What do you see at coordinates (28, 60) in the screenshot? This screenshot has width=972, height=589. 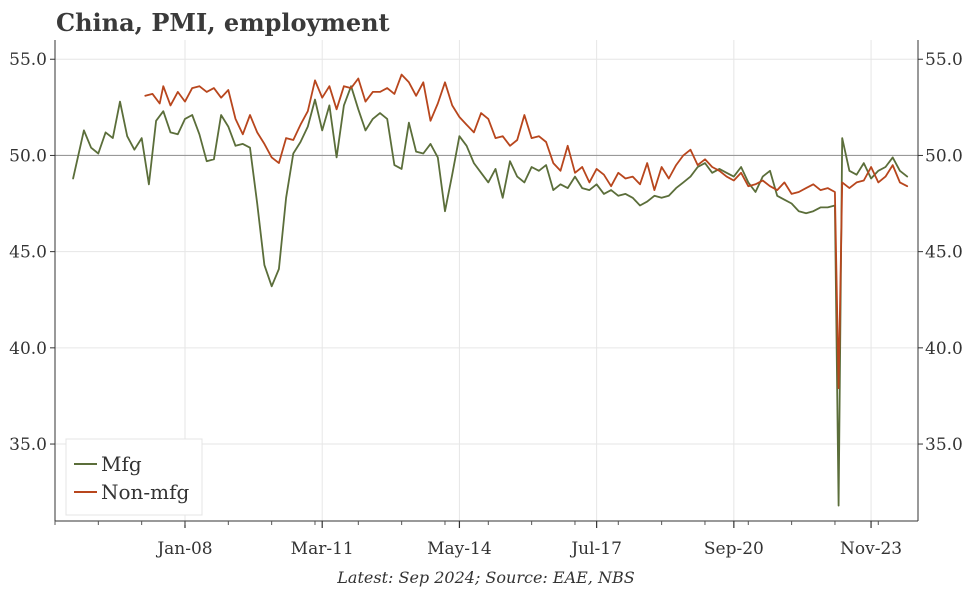 I see `y-tick-label-left: 55.0` at bounding box center [28, 60].